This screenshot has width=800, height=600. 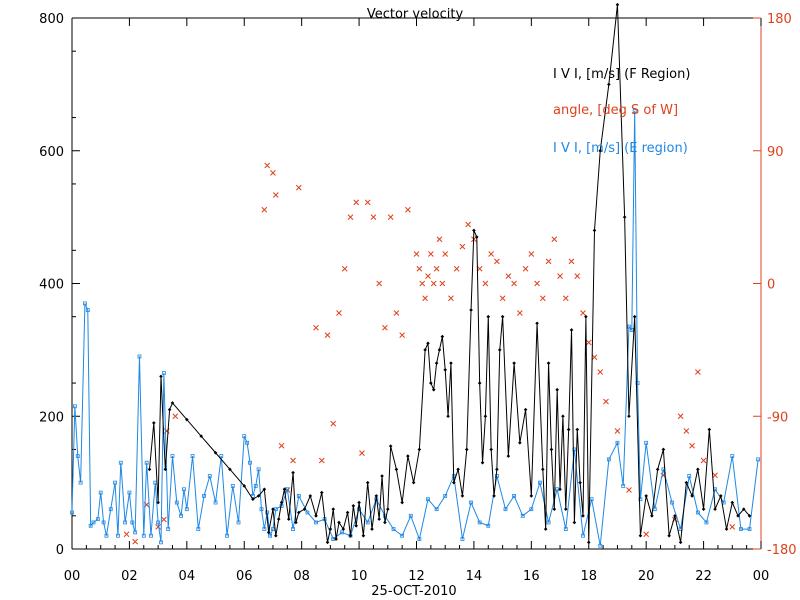 What do you see at coordinates (301, 576) in the screenshot?
I see `x-tick-label: 08` at bounding box center [301, 576].